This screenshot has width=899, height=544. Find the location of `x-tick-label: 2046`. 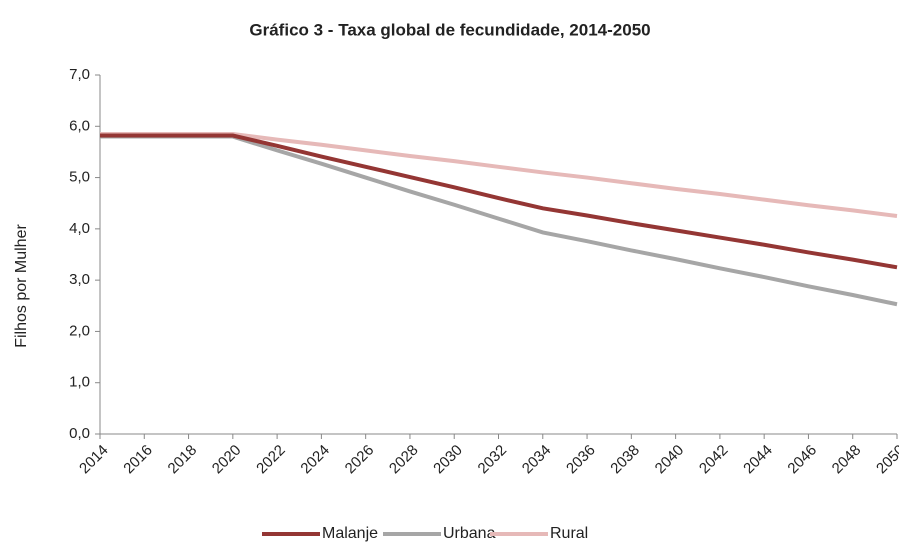

x-tick-label: 2046 is located at coordinates (802, 460).